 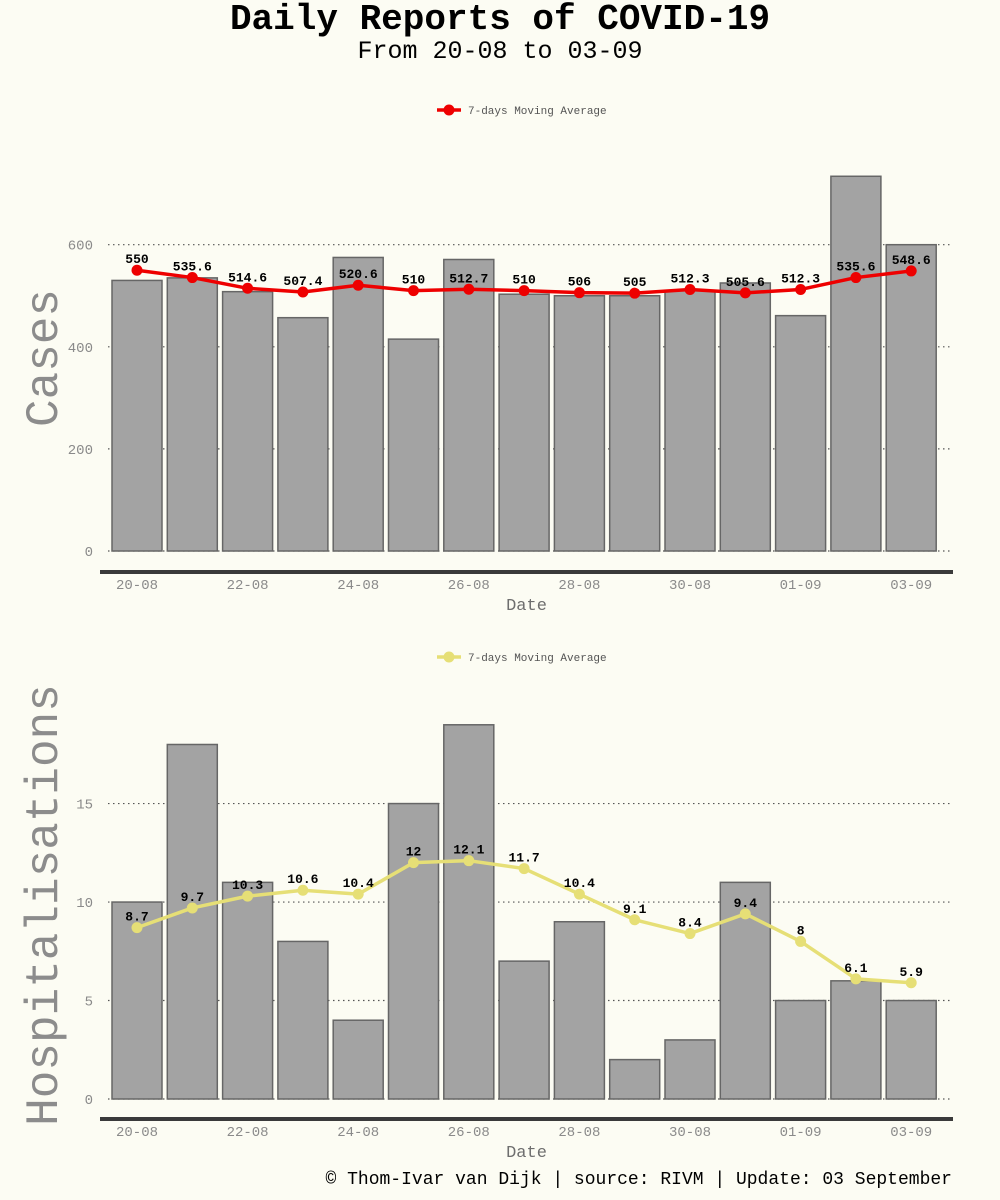 I want to click on data-label: 12, so click(x=414, y=852).